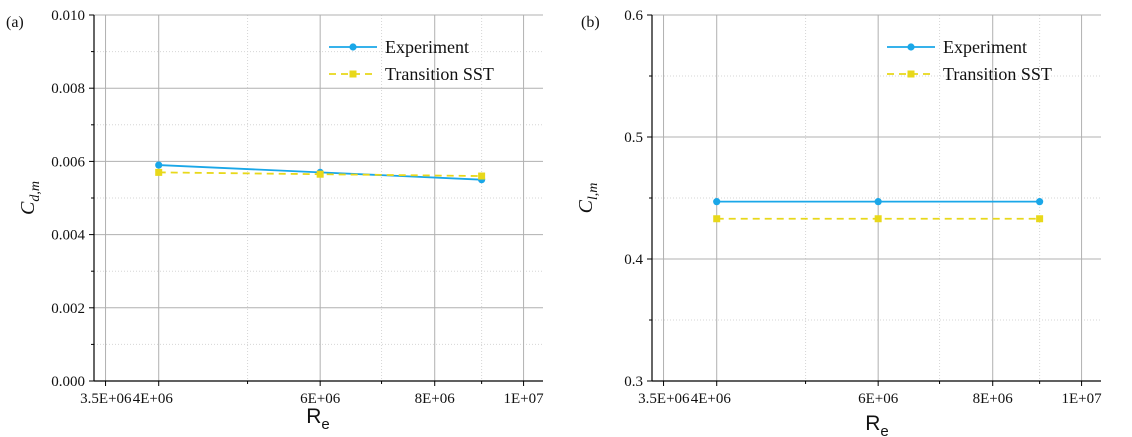 The height and width of the screenshot is (437, 1132). I want to click on y-tick-label: 0.6, so click(633, 16).